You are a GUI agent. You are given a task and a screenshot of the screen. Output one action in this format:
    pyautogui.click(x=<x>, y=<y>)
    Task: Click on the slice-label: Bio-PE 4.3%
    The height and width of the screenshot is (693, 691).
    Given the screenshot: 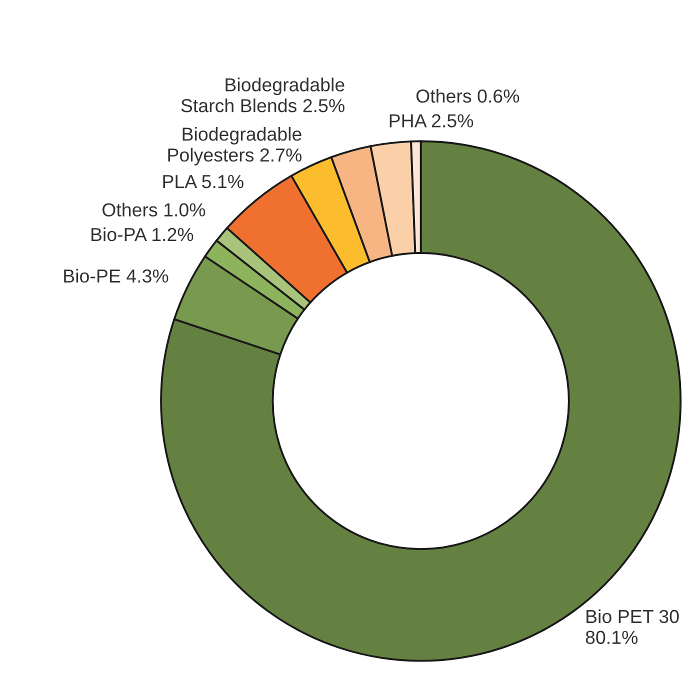 What is the action you would take?
    pyautogui.click(x=116, y=275)
    